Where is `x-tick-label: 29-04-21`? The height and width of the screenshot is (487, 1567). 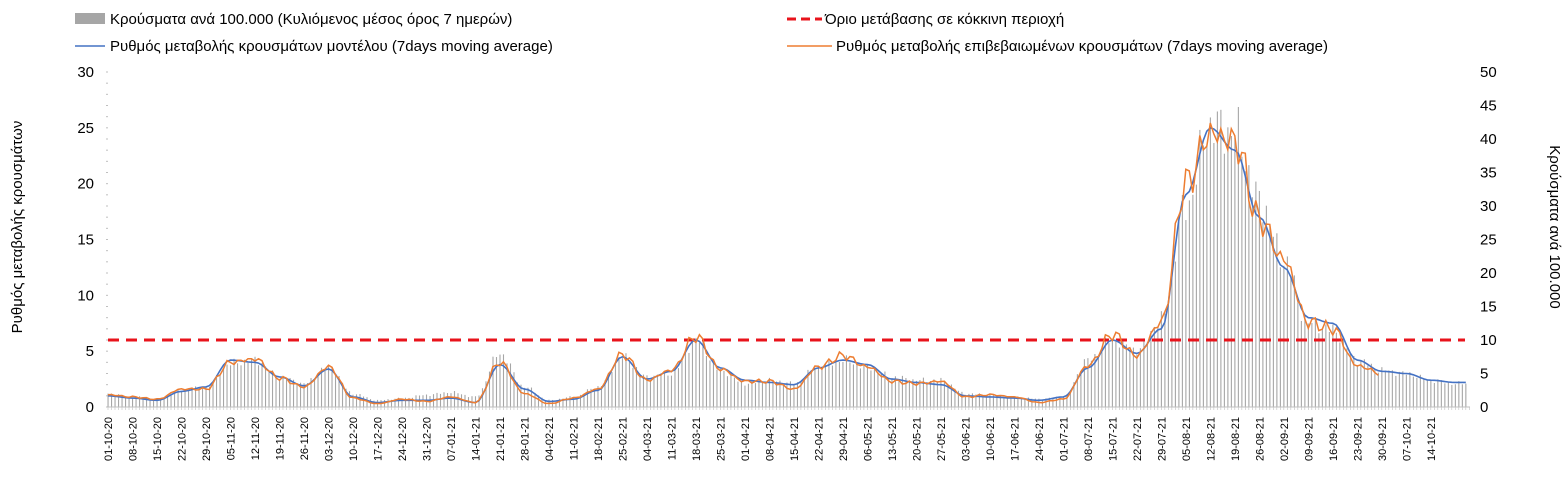 x-tick-label: 29-04-21 is located at coordinates (844, 439).